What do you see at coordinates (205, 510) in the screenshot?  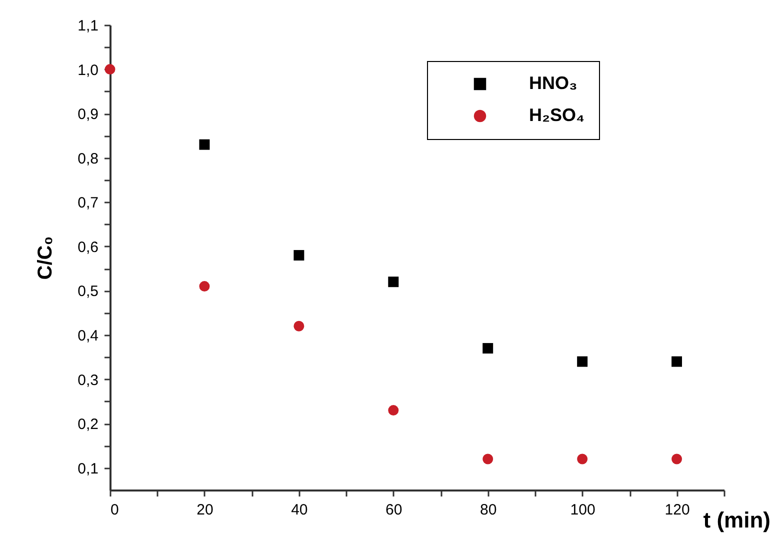 I see `x-tick-label: 20` at bounding box center [205, 510].